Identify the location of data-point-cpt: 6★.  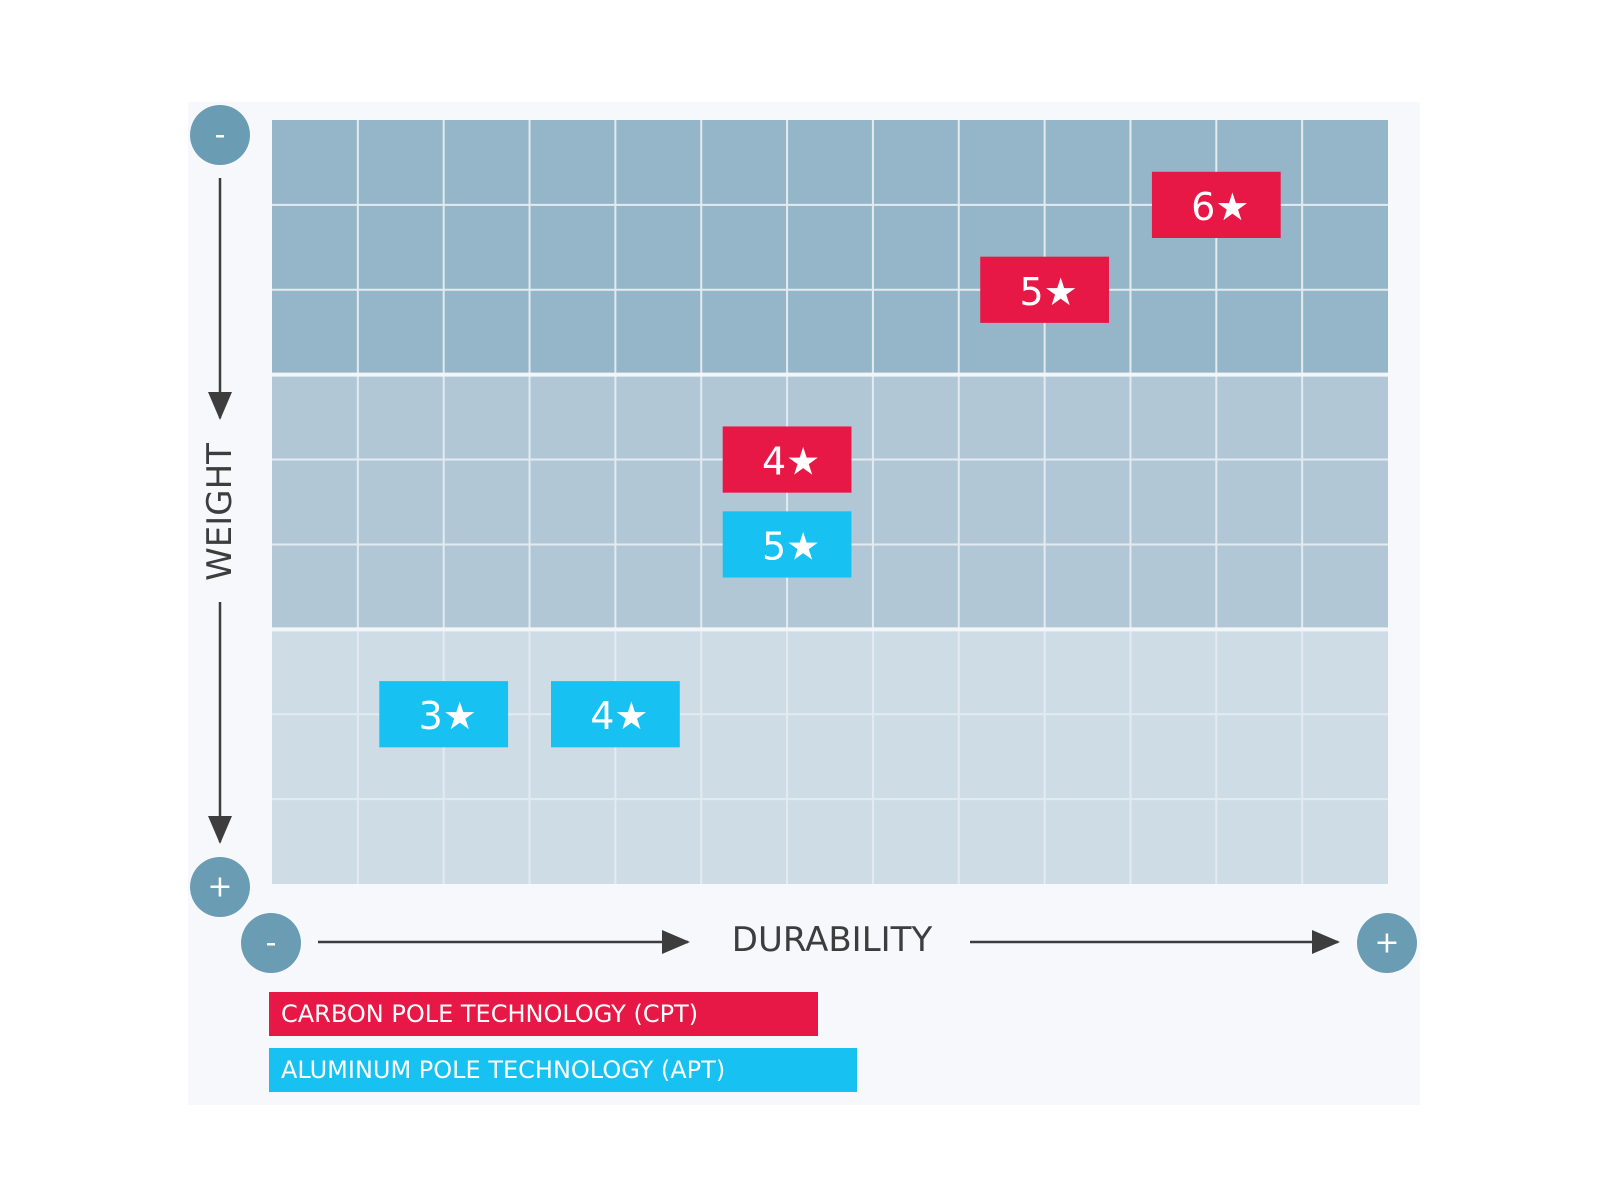
(1216, 204).